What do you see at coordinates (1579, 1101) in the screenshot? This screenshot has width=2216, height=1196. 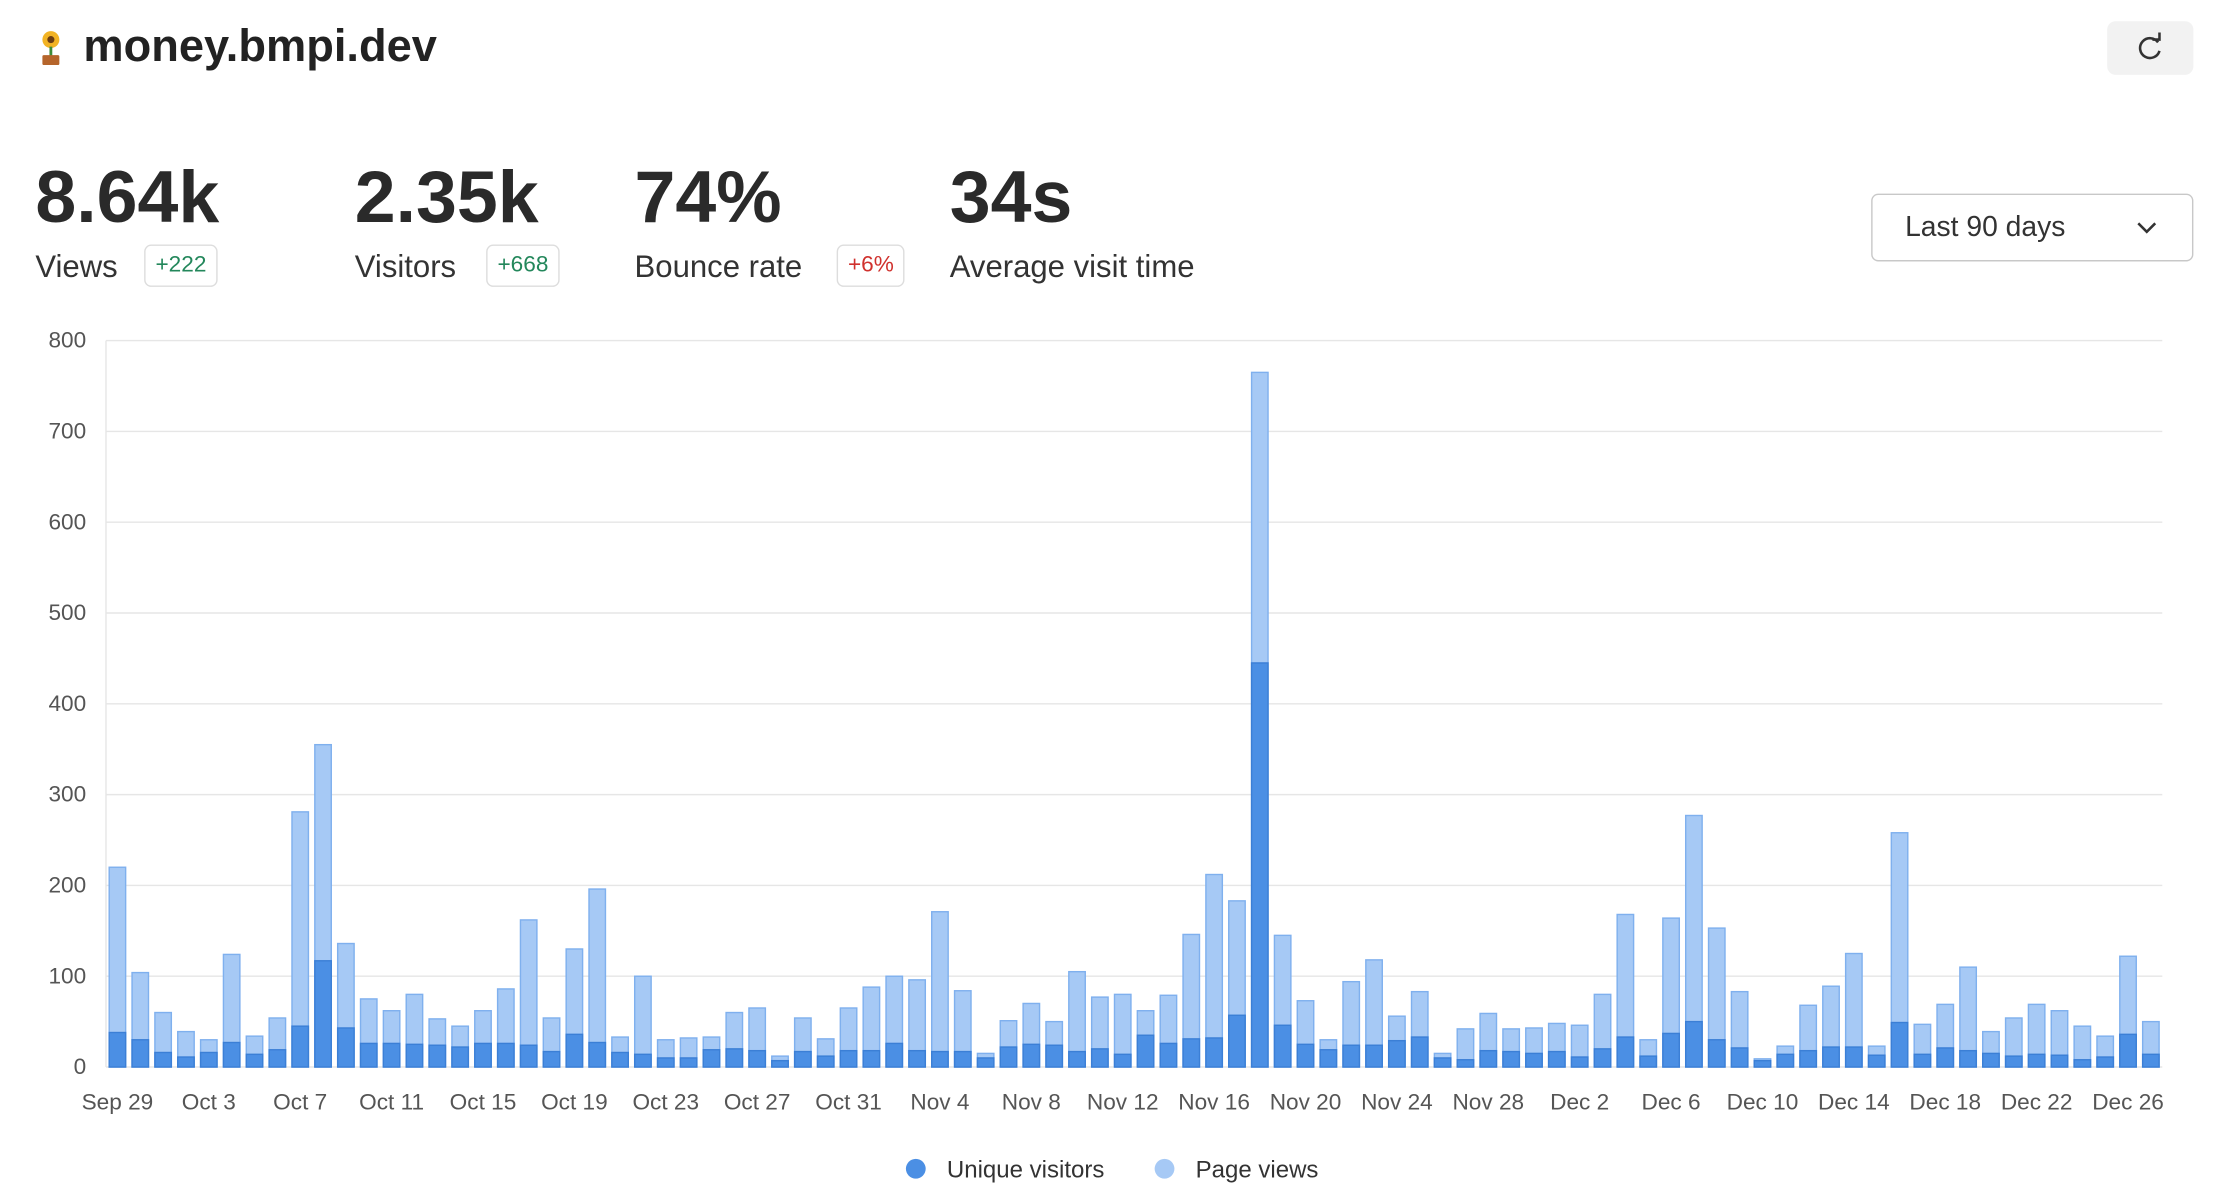 I see `x-tick-label: Dec 2` at bounding box center [1579, 1101].